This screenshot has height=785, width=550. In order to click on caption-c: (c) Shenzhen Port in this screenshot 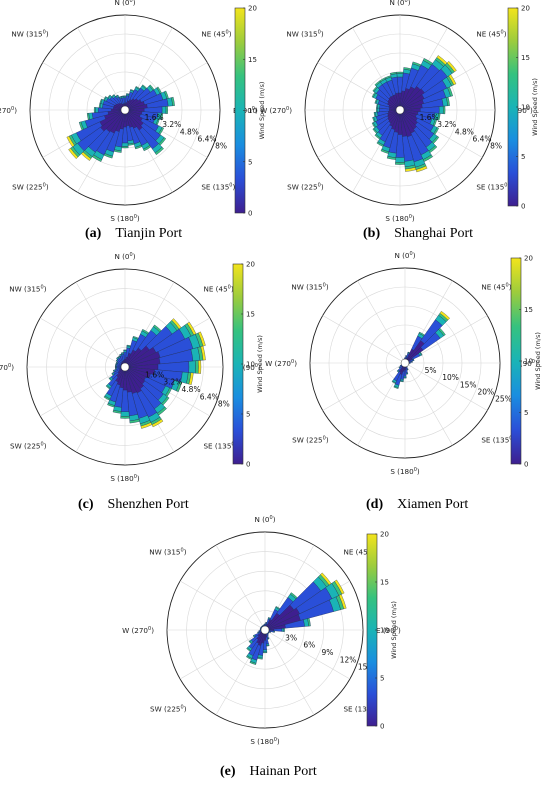, I will do `click(133, 504)`.